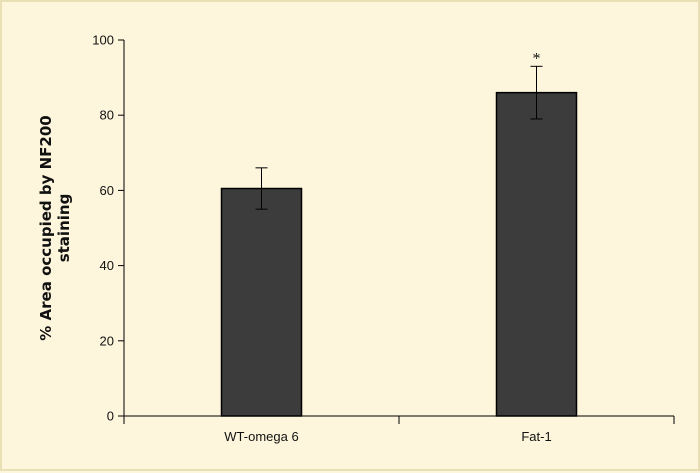 The width and height of the screenshot is (700, 473). What do you see at coordinates (107, 190) in the screenshot?
I see `y-tick-label: 60` at bounding box center [107, 190].